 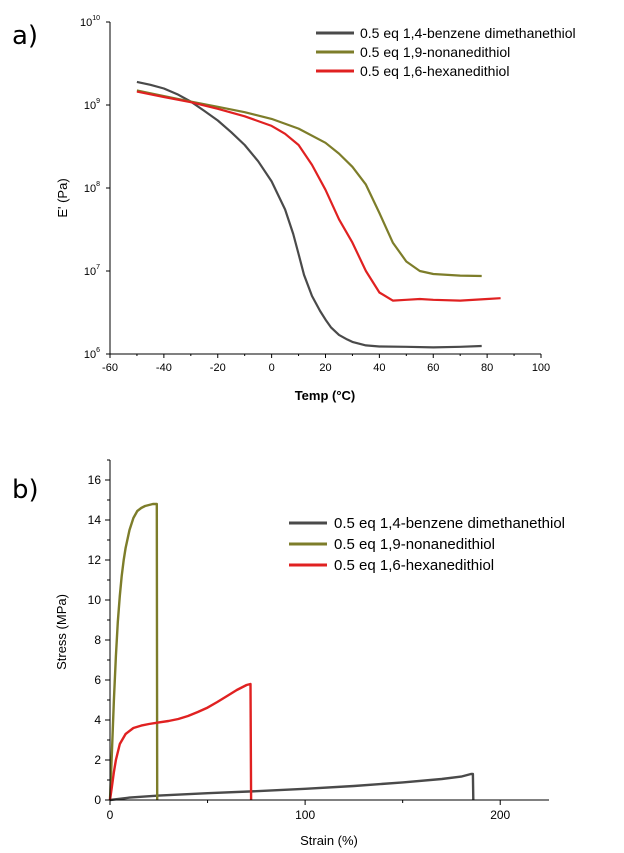 What do you see at coordinates (272, 368) in the screenshot?
I see `x-tick-label-a: 0` at bounding box center [272, 368].